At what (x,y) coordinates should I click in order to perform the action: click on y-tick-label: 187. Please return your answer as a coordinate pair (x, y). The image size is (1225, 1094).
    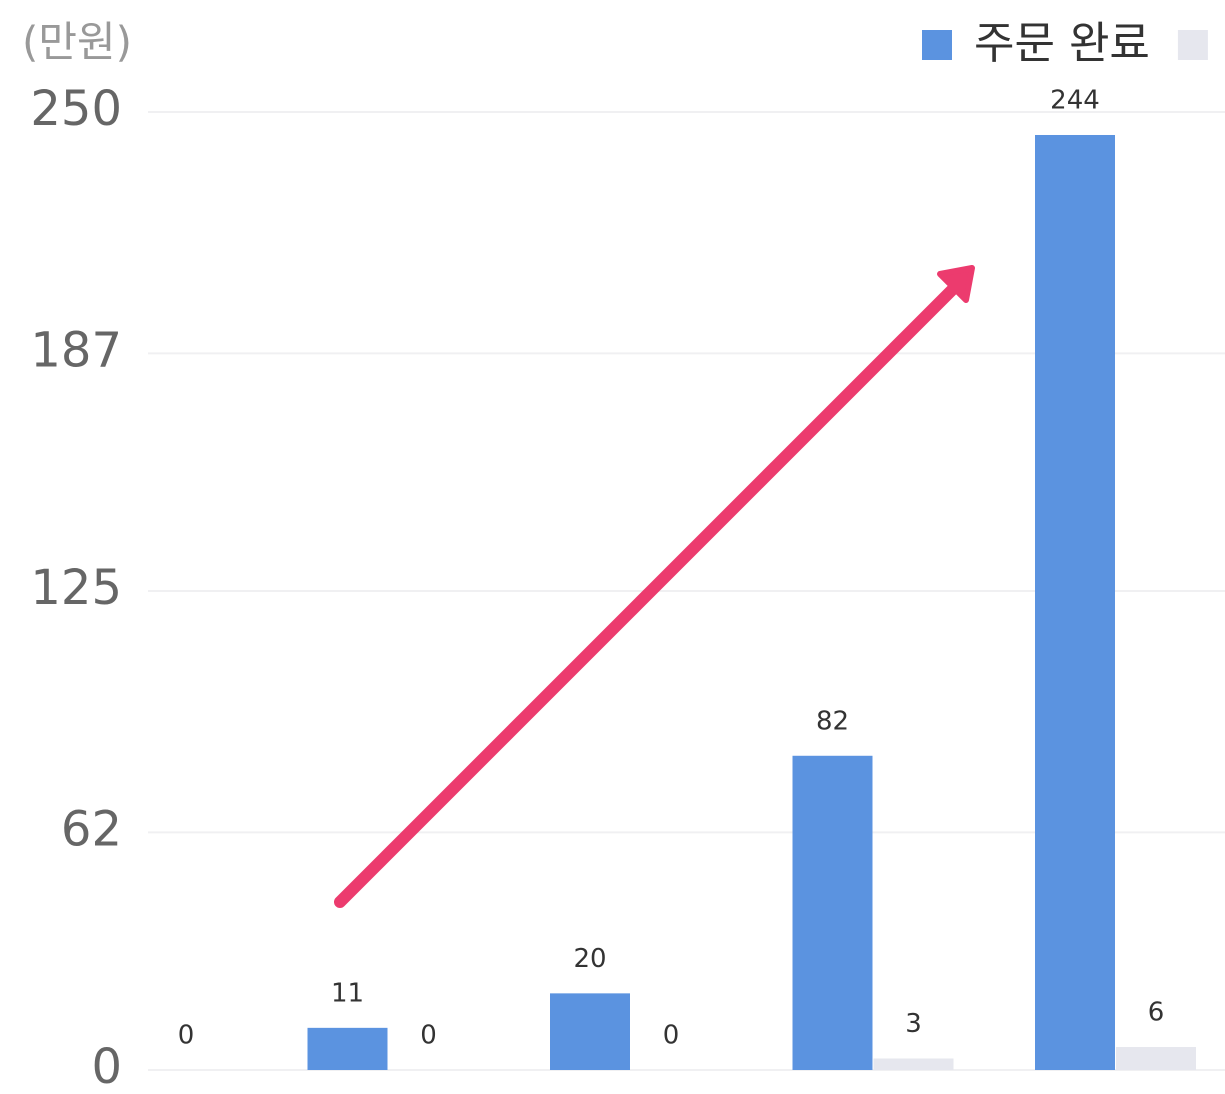
    Looking at the image, I should click on (76, 350).